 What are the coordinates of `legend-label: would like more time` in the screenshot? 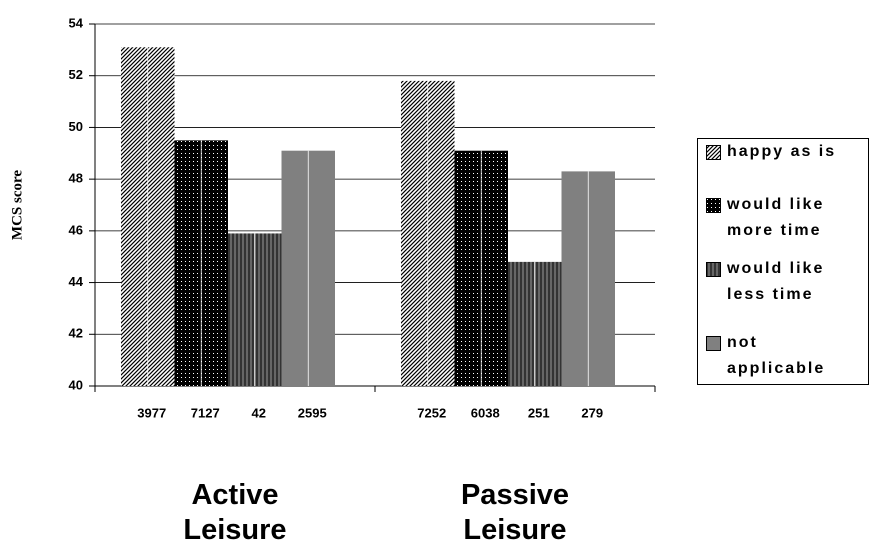 It's located at (776, 217).